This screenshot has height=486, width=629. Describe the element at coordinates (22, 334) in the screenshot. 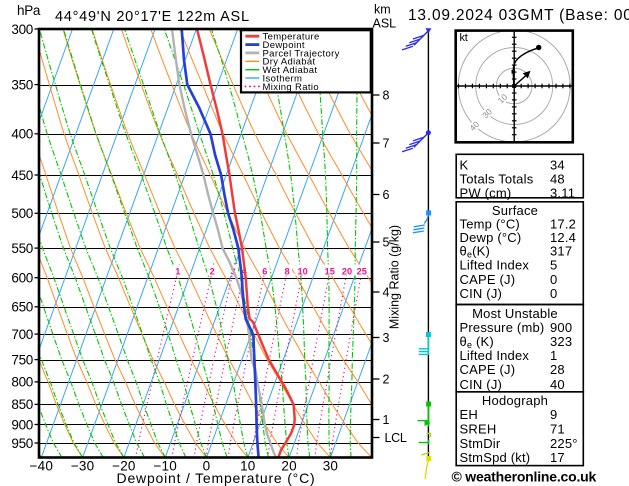

I see `svg-text: 700` at that location.